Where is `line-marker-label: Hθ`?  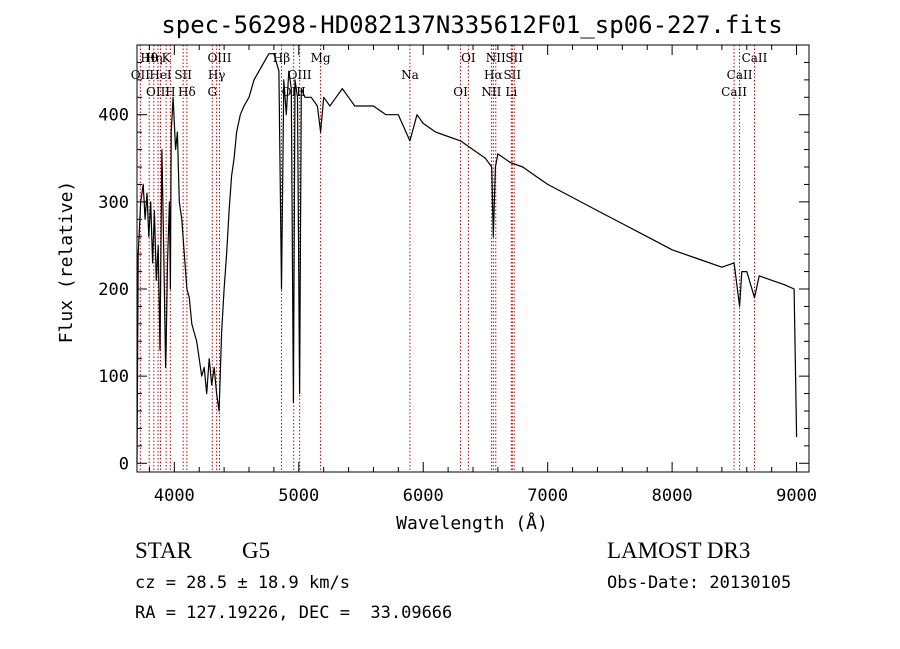 line-marker-label: Hθ is located at coordinates (149, 58).